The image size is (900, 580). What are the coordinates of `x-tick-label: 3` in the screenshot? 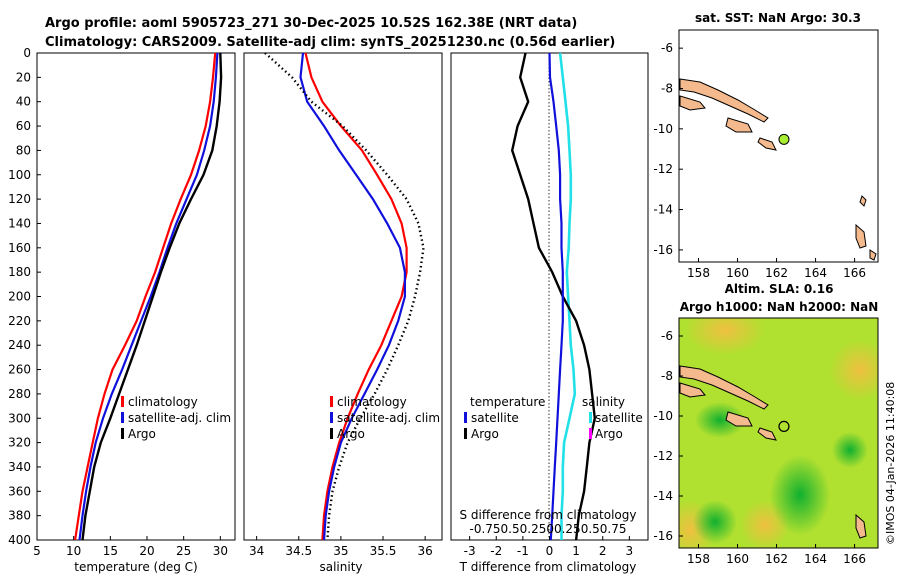 It's located at (630, 551).